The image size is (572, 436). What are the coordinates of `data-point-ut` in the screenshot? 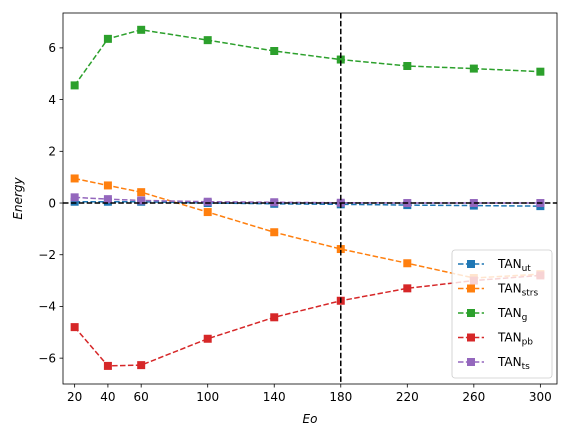 It's located at (74, 201).